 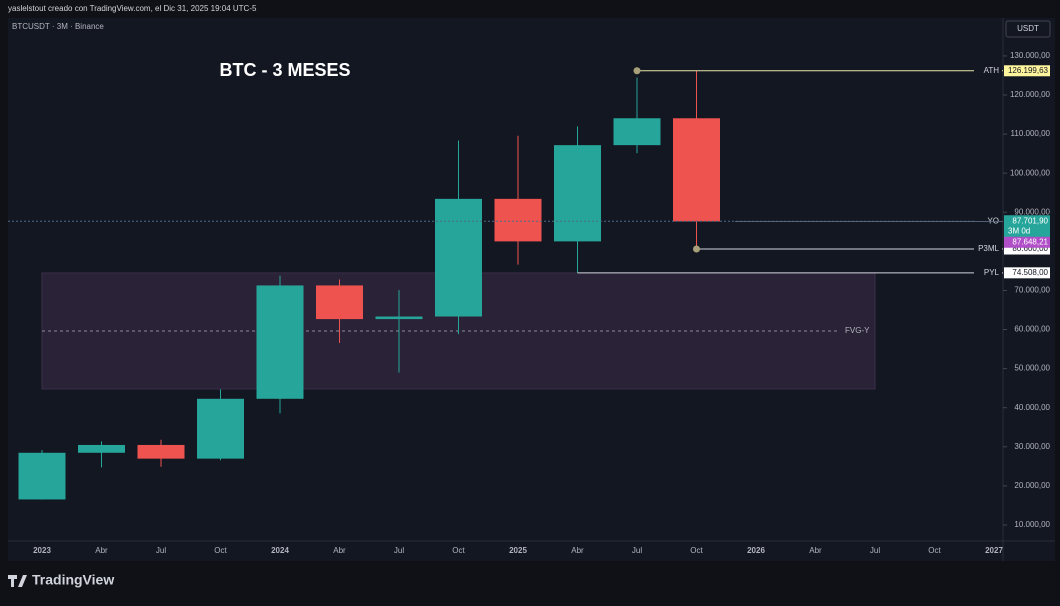 What do you see at coordinates (1030, 272) in the screenshot?
I see `price-tag-label: 74.508,00` at bounding box center [1030, 272].